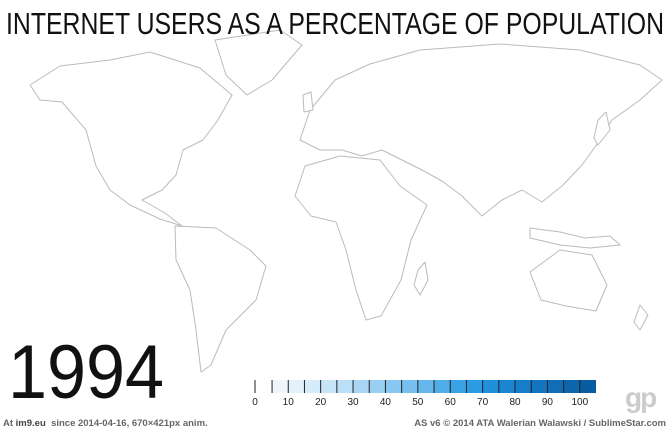  Describe the element at coordinates (30, 423) in the screenshot. I see `footer-site-link: im9.eu` at that location.